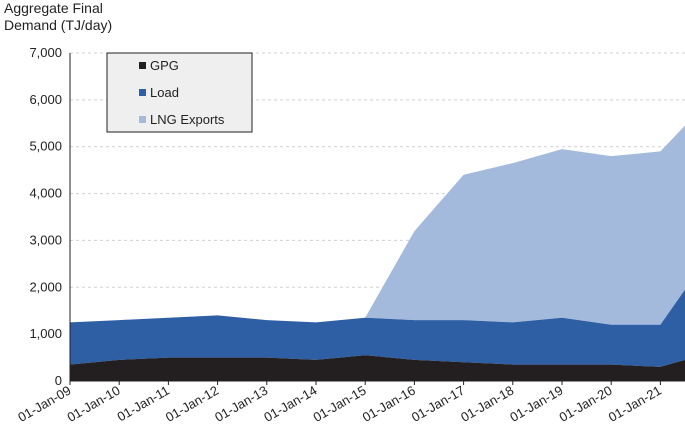 Image resolution: width=685 pixels, height=428 pixels. I want to click on x-tick-label: 01-Jan-10, so click(93, 404).